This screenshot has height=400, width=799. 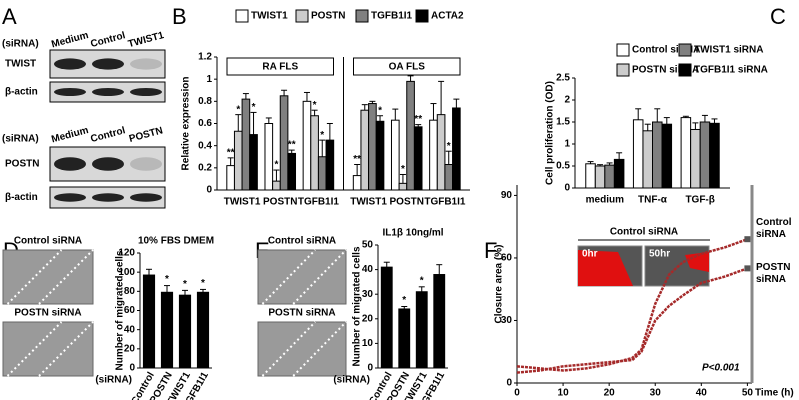 I want to click on y-axis-label: Closure area (%), so click(x=499, y=284).